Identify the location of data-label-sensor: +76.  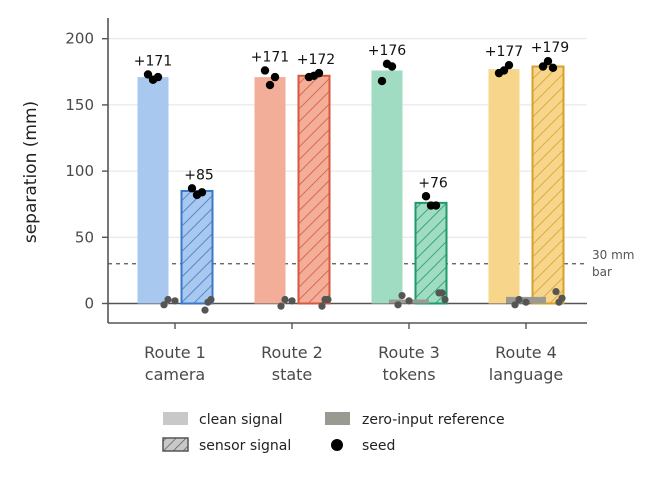
(433, 183).